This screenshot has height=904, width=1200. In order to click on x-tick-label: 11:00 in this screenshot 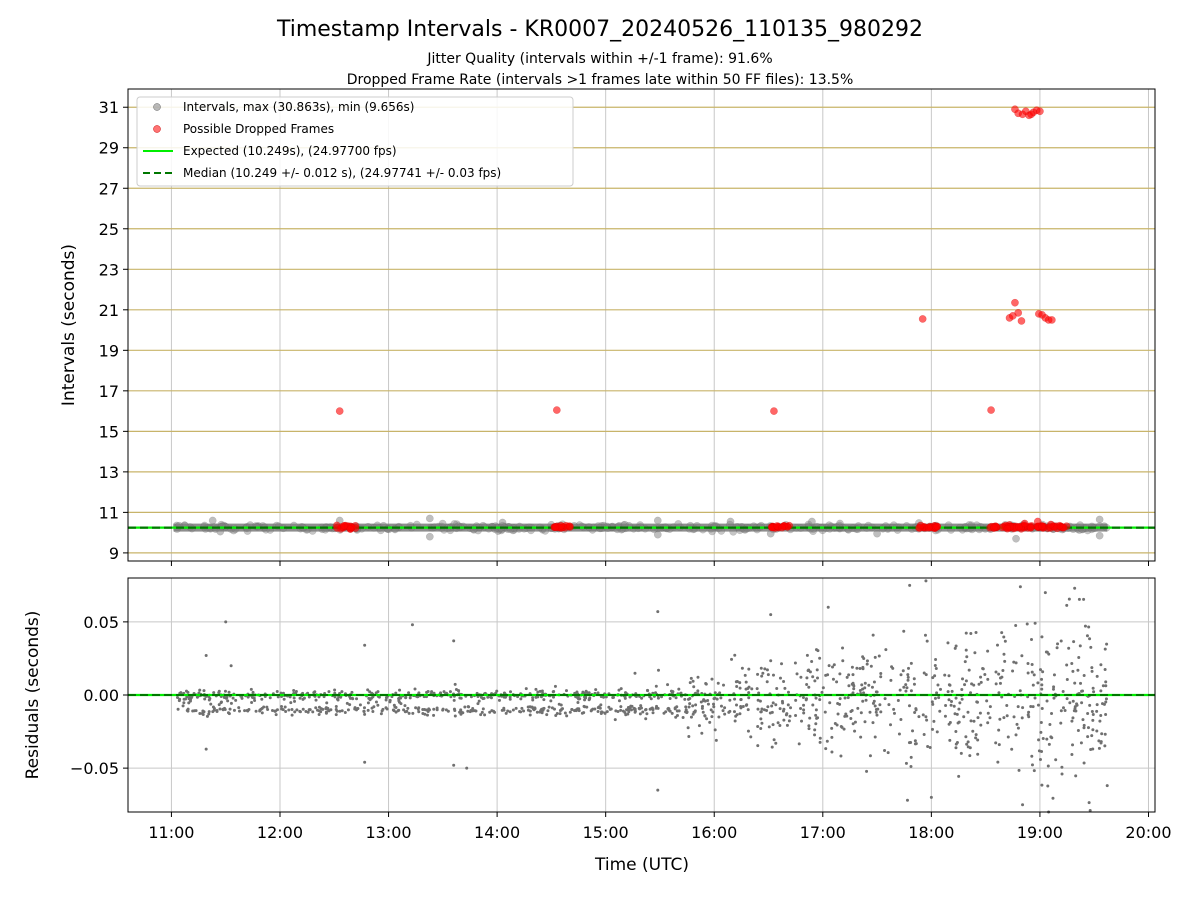, I will do `click(171, 832)`.